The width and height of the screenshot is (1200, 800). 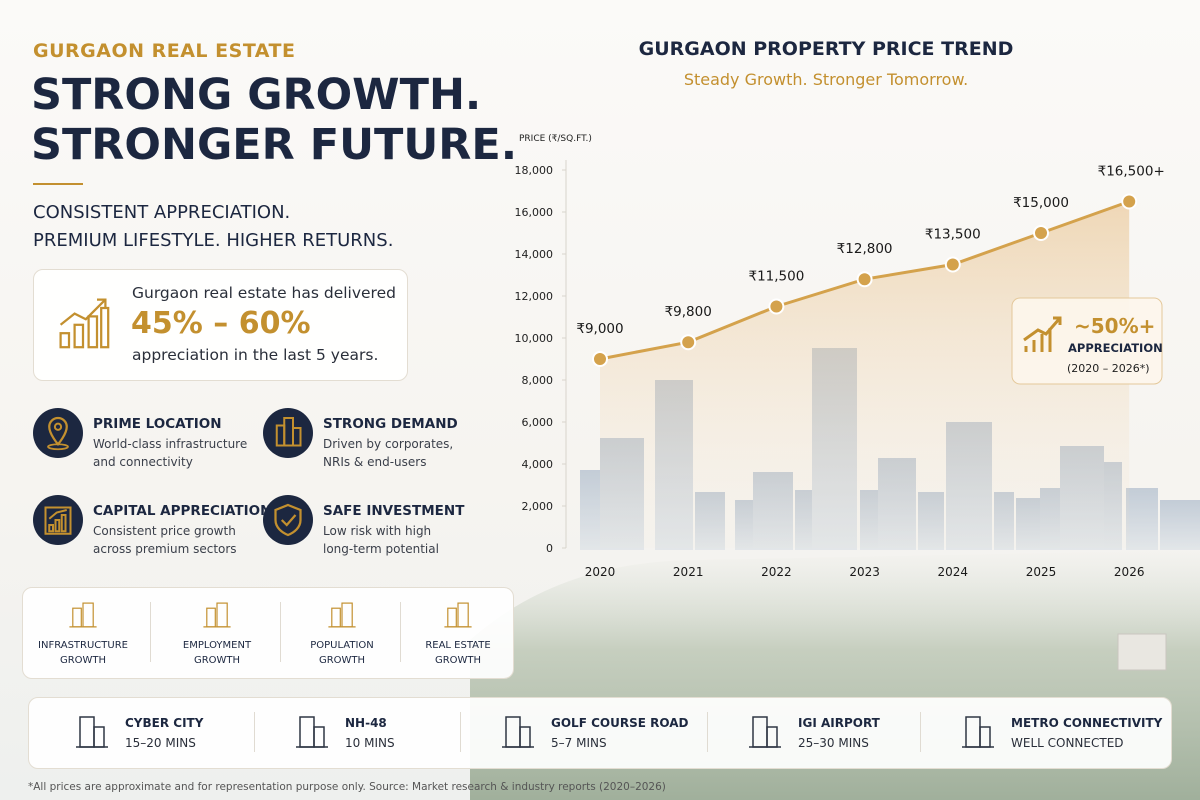 What do you see at coordinates (1142, 652) in the screenshot?
I see `house` at bounding box center [1142, 652].